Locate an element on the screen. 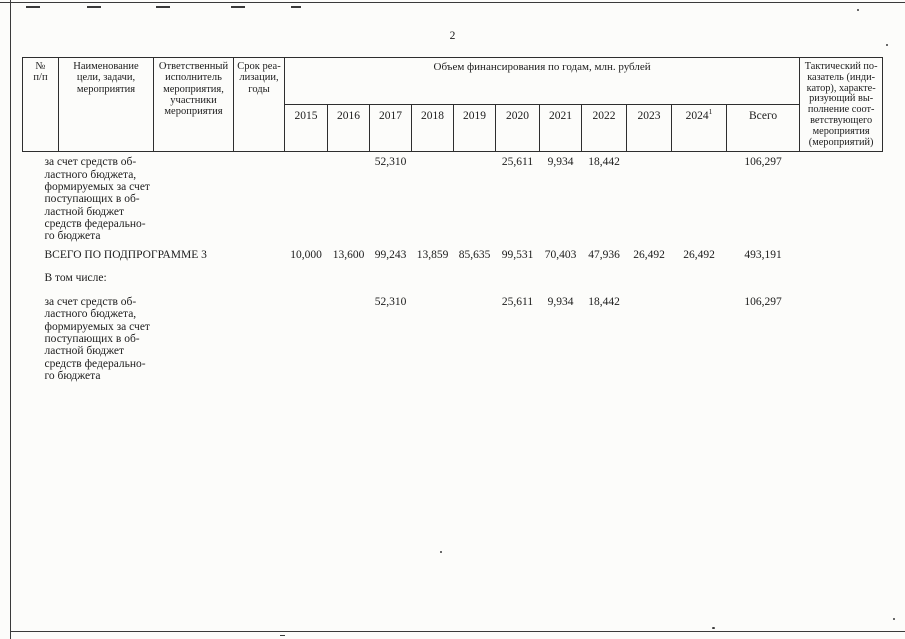 The width and height of the screenshot is (905, 639). header-year-2024-label: 2024 is located at coordinates (697, 116).